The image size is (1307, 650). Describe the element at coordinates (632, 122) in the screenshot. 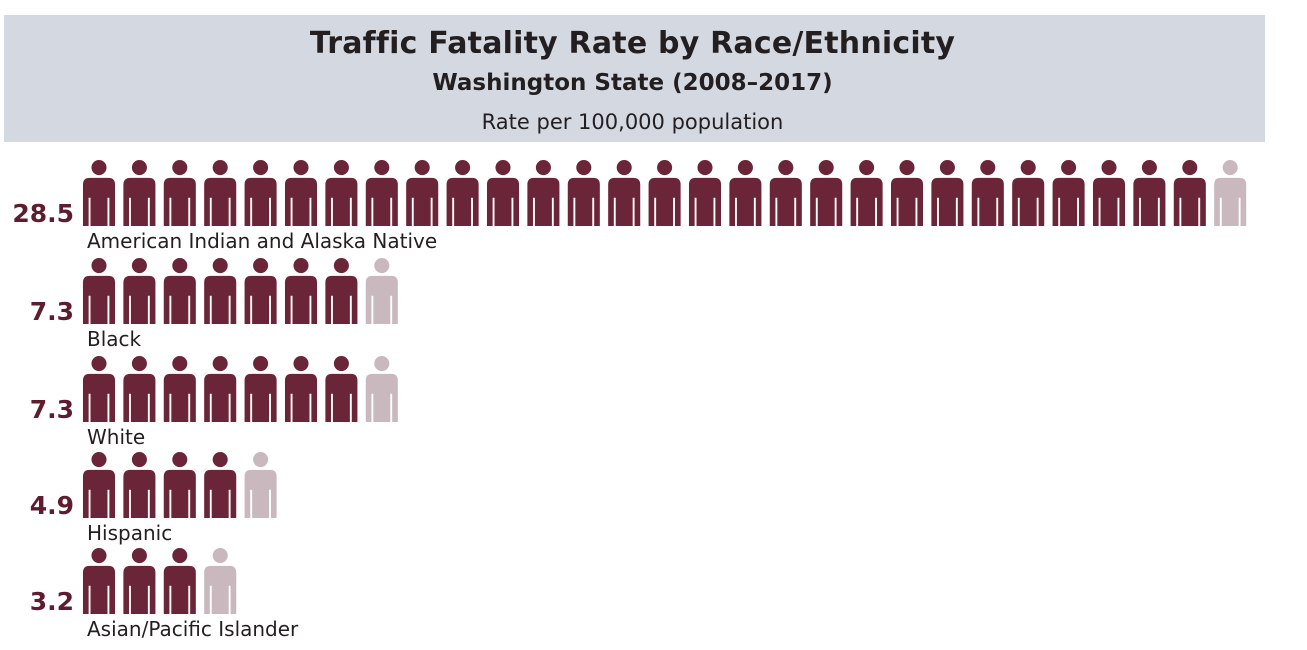

I see `chart-note: Rate per 100,000 population` at that location.